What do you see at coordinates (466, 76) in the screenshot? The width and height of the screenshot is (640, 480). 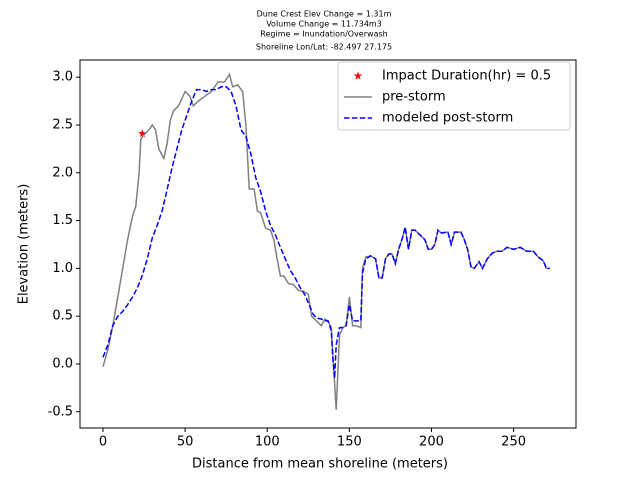 I see `legend-label: Impact Duration(hr) = 0.5` at bounding box center [466, 76].